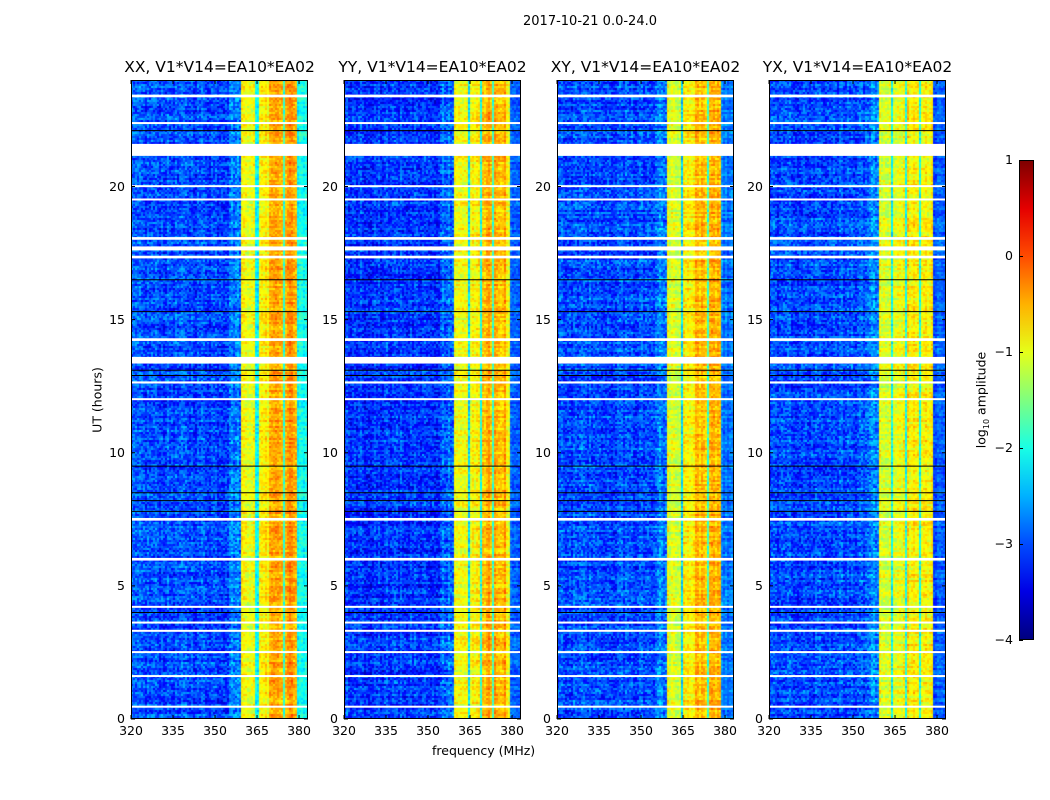 The image size is (1050, 800). Describe the element at coordinates (590, 21) in the screenshot. I see `figure-title: 2017-10-21 0.0-24.0` at that location.